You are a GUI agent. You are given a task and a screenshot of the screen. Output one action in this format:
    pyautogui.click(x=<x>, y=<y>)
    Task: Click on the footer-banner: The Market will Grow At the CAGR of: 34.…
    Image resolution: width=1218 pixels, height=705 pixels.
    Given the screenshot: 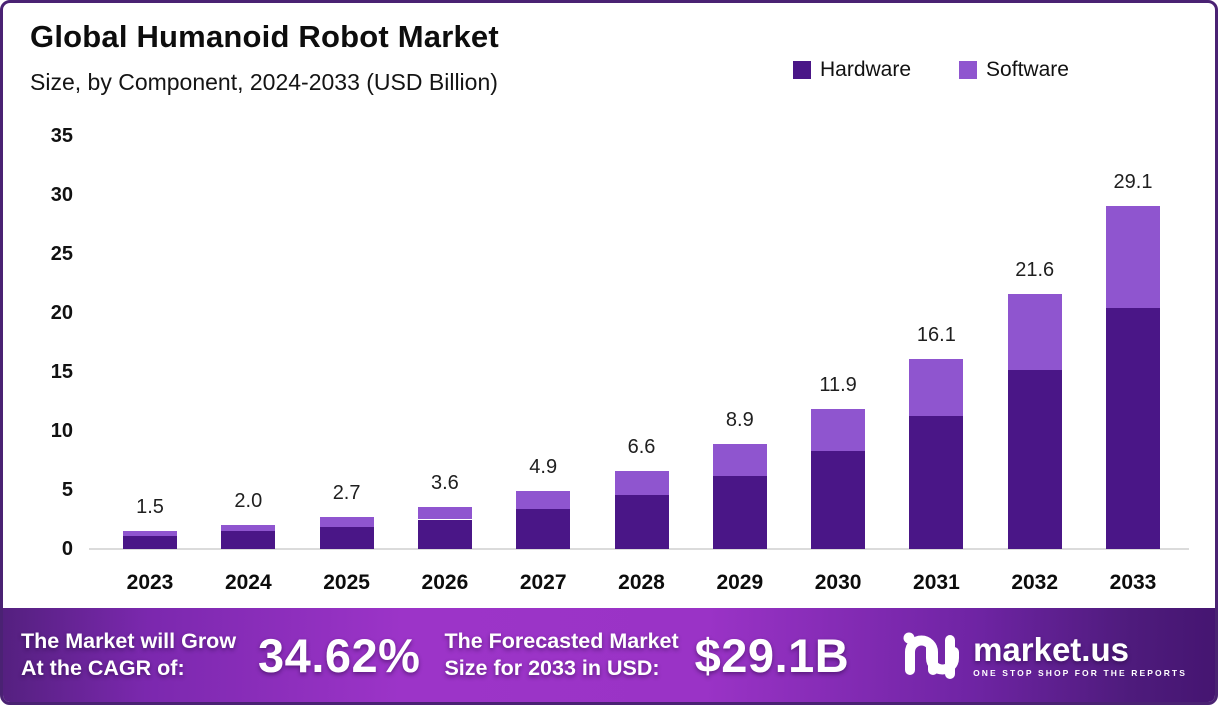 What is the action you would take?
    pyautogui.click(x=609, y=655)
    